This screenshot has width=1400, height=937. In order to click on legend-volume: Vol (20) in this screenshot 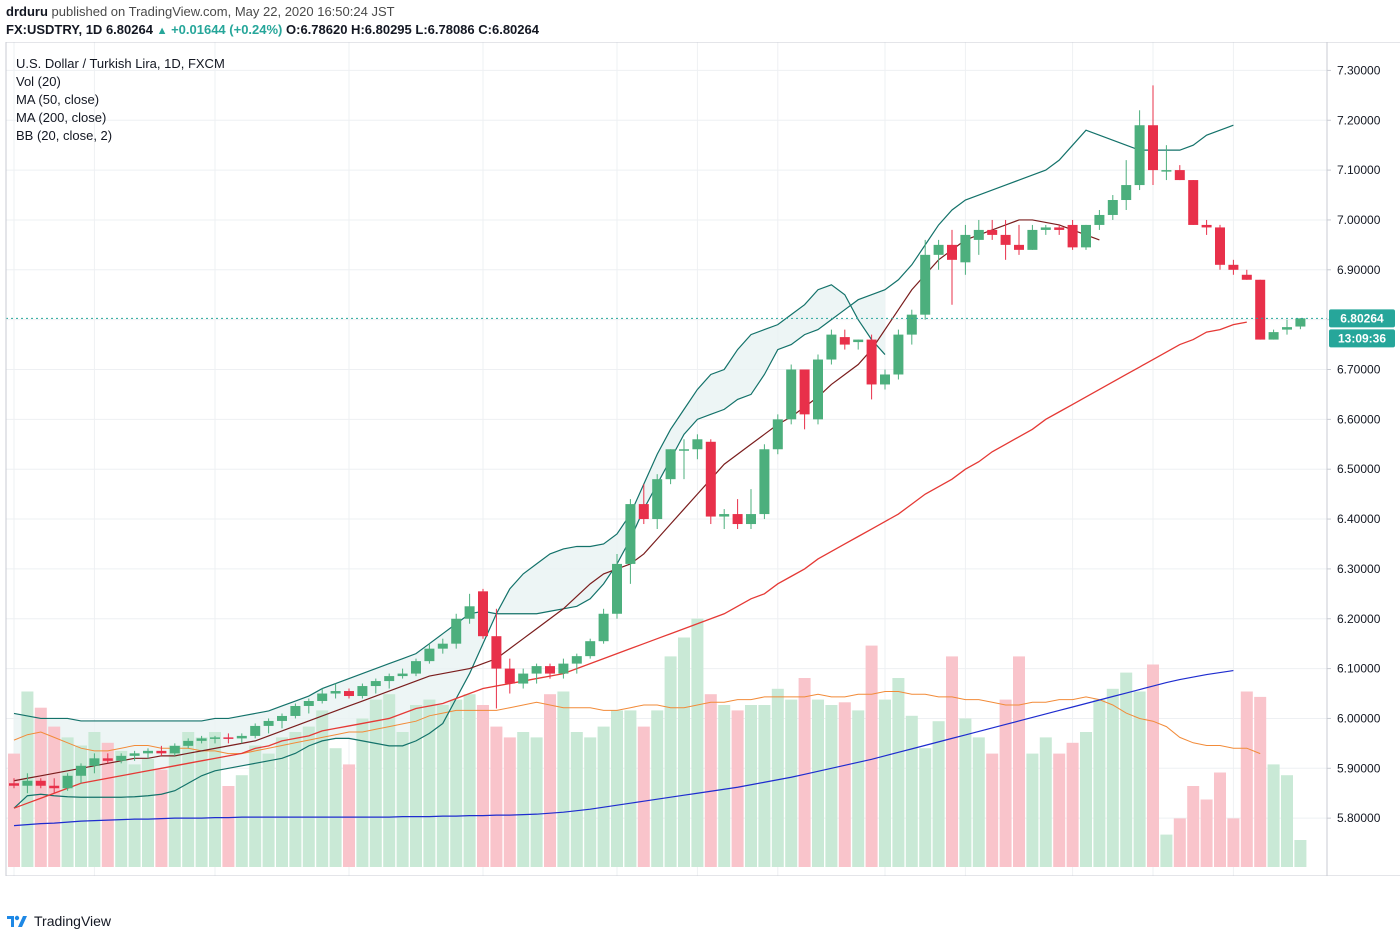, I will do `click(38, 81)`.